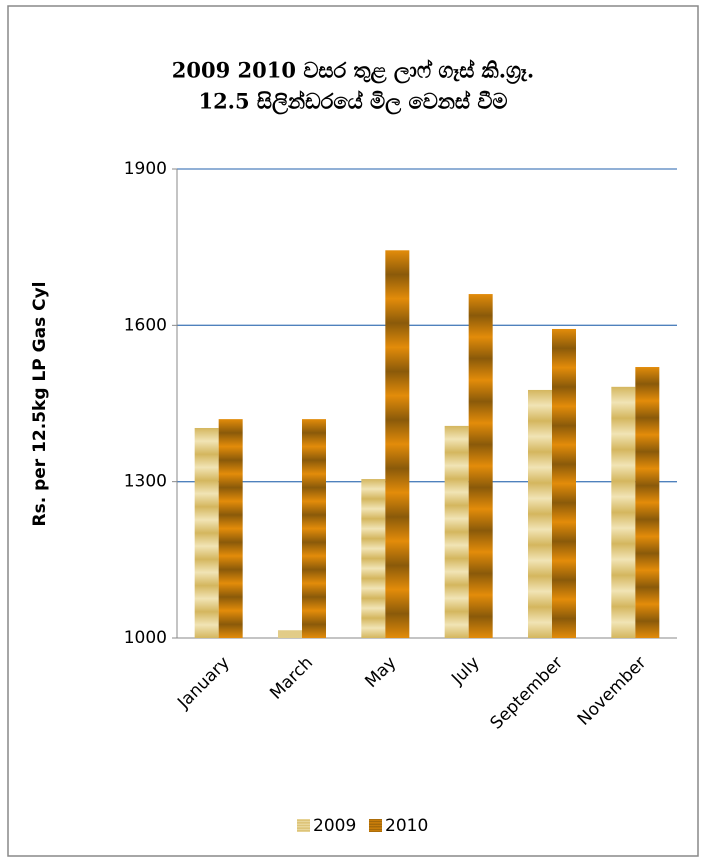 Image resolution: width=706 pixels, height=863 pixels. What do you see at coordinates (352, 102) in the screenshot?
I see `chart-title: 12.5 සිලින්ඩරයේ මිල වෙනස් වීම` at bounding box center [352, 102].